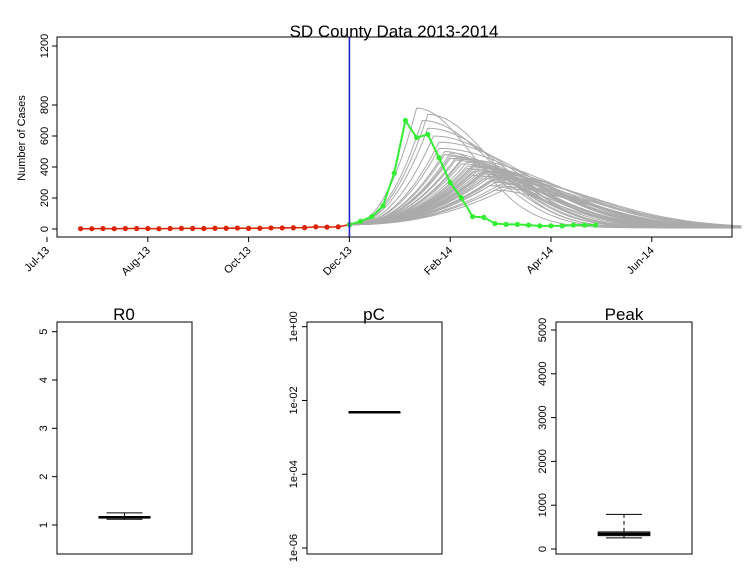 The width and height of the screenshot is (750, 586). Describe the element at coordinates (45, 167) in the screenshot. I see `y-tick-label: 400` at that location.